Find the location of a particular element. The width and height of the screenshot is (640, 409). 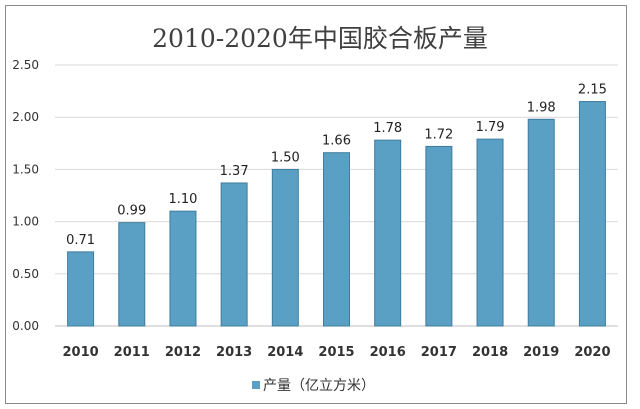

legend-label: 产量（亿立方米） is located at coordinates (319, 386).